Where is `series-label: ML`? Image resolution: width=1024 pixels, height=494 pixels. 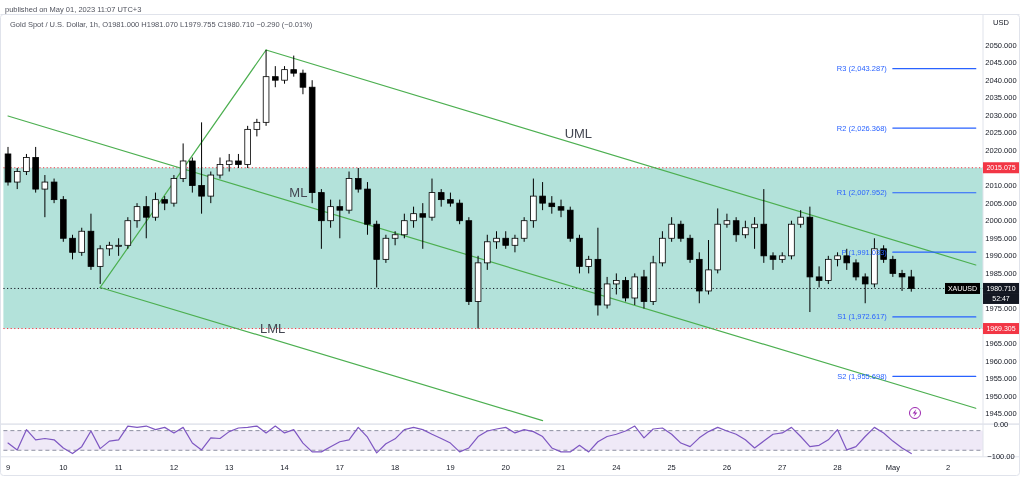 series-label: ML is located at coordinates (298, 193).